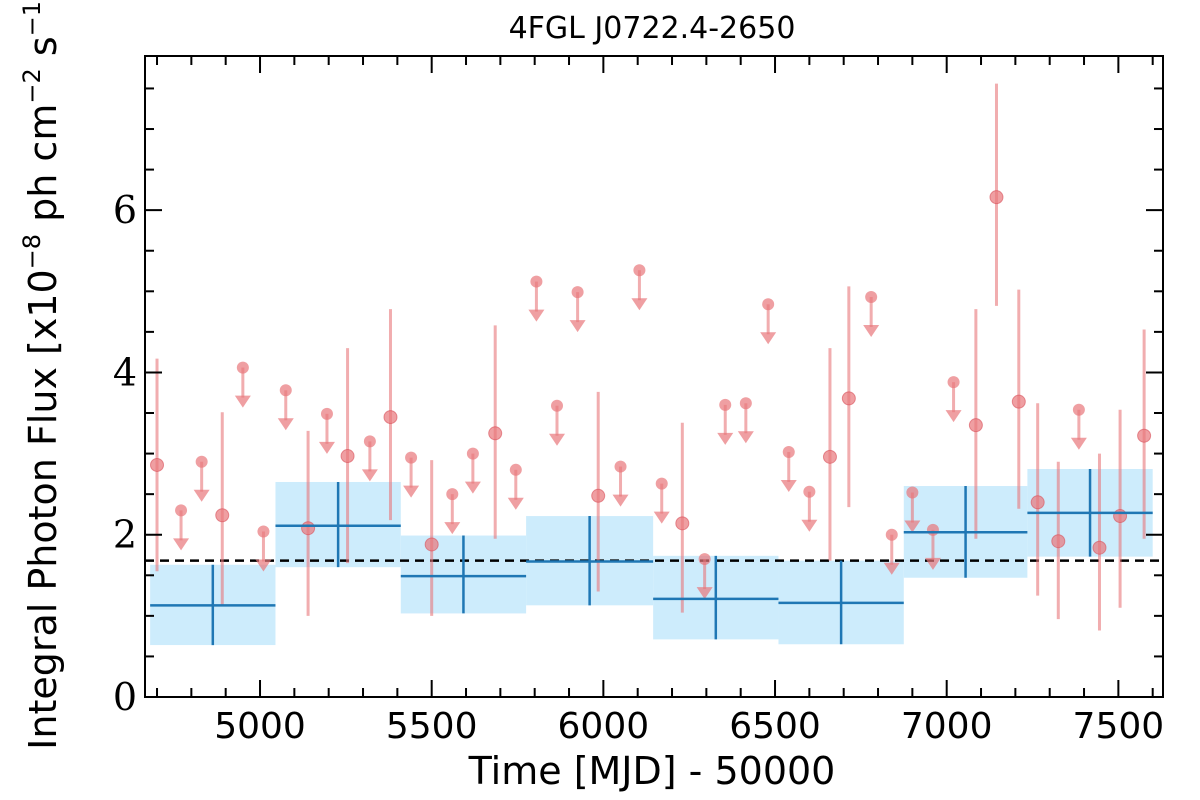 Image resolution: width=1200 pixels, height=800 pixels. I want to click on y-axis-label-mid: ph cm, so click(43, 169).